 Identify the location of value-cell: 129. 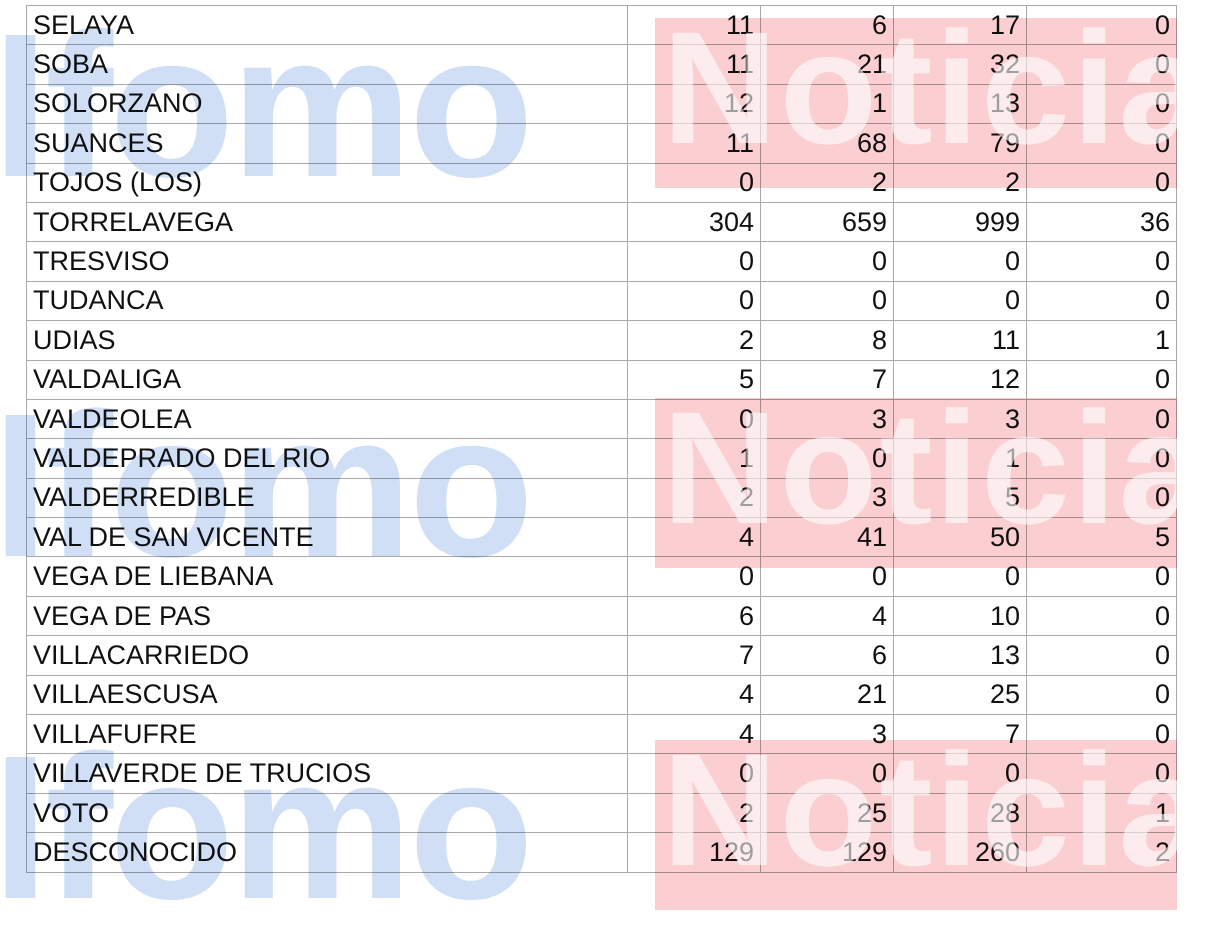
(694, 852).